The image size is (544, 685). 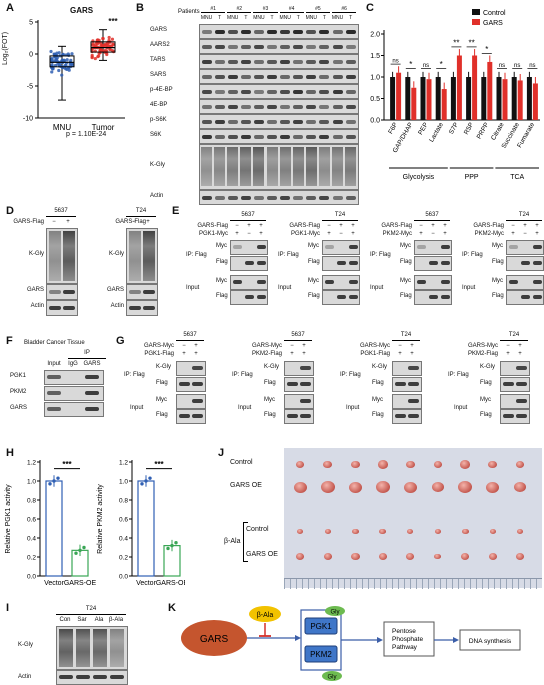 What do you see at coordinates (497, 281) in the screenshot?
I see `panel-e-myc-label: Myc` at bounding box center [497, 281].